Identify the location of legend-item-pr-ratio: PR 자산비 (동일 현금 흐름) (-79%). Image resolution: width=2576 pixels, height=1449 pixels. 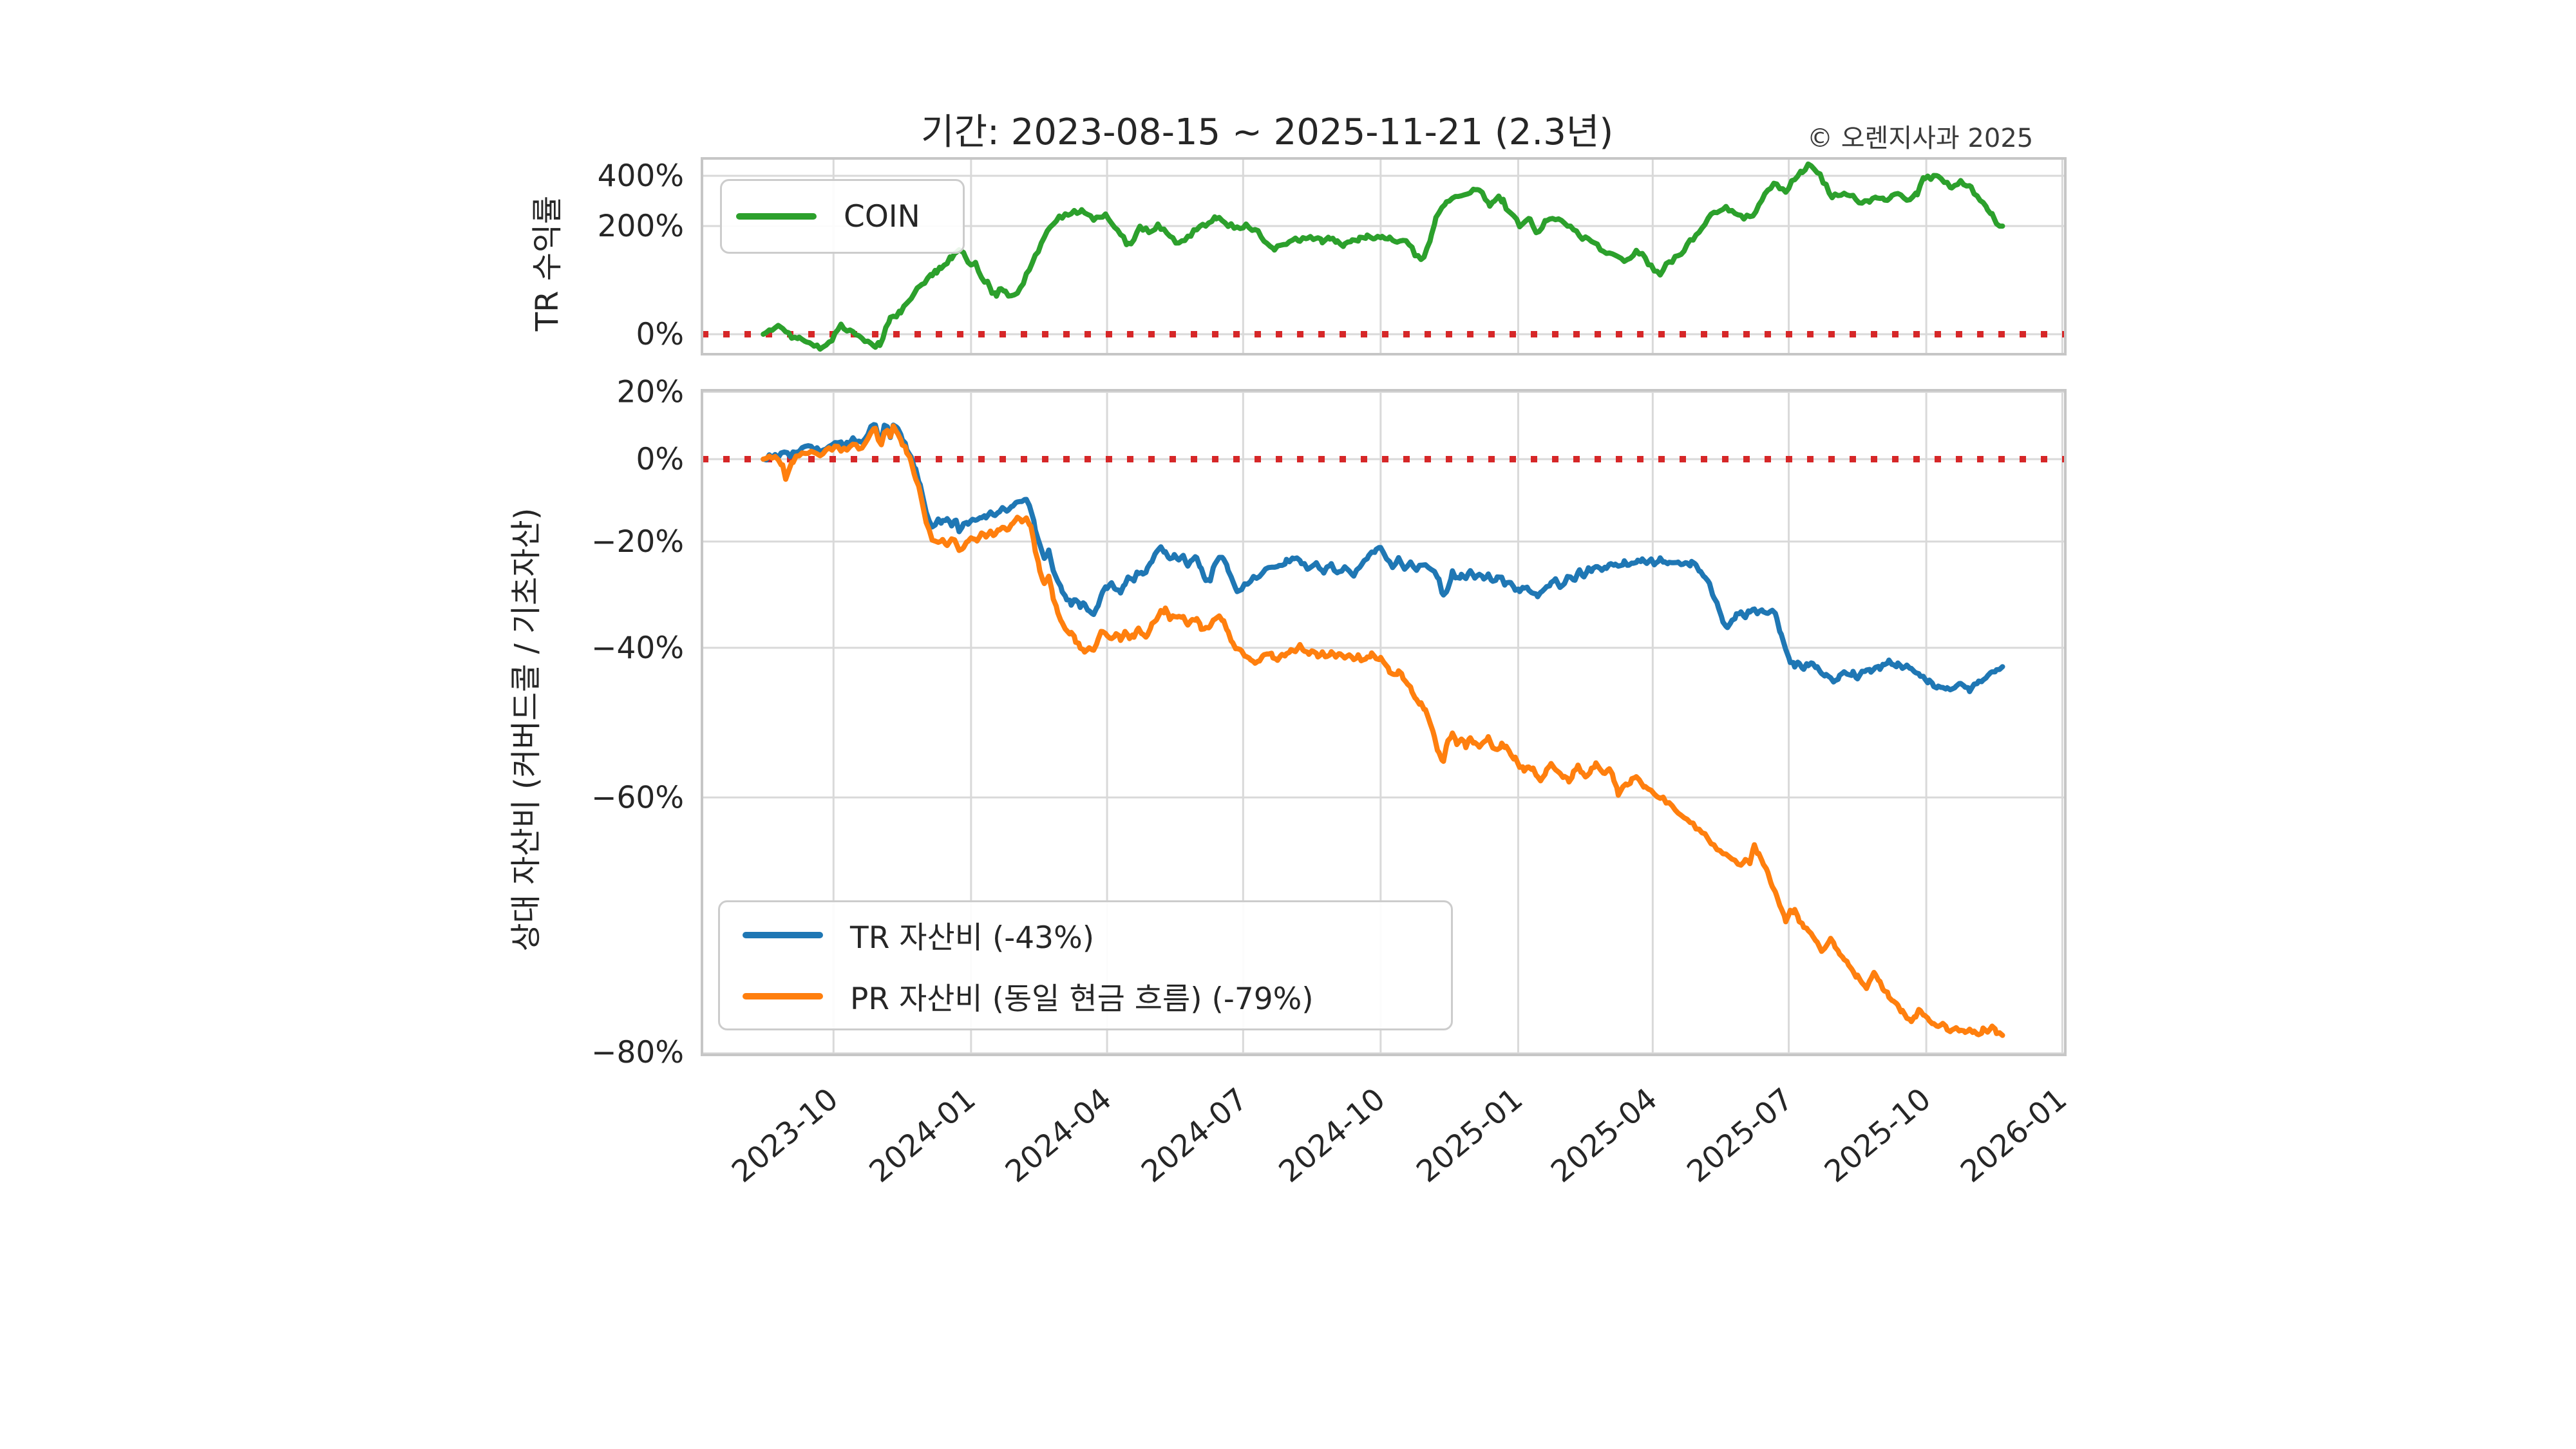
(1097, 996).